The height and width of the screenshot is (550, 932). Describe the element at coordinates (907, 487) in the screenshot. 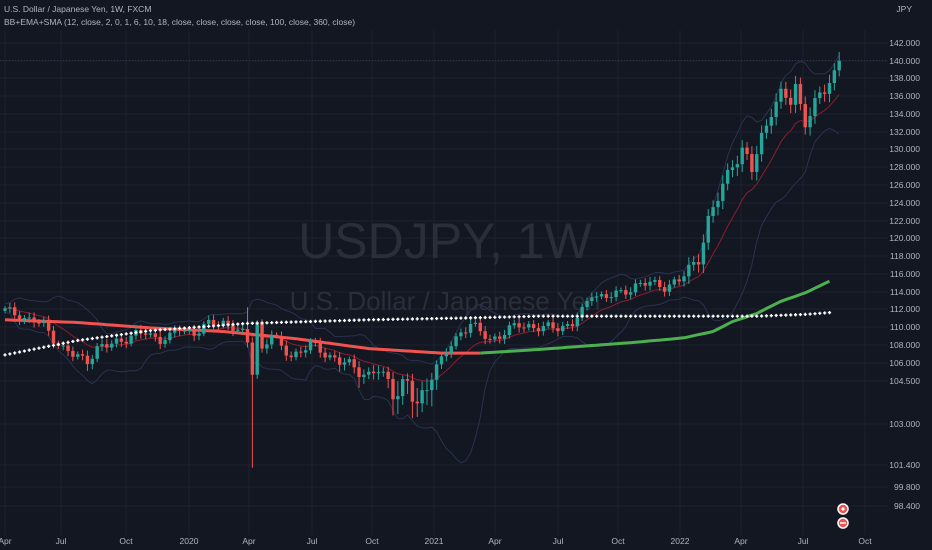

I see `y-tick-label: 99.800` at that location.